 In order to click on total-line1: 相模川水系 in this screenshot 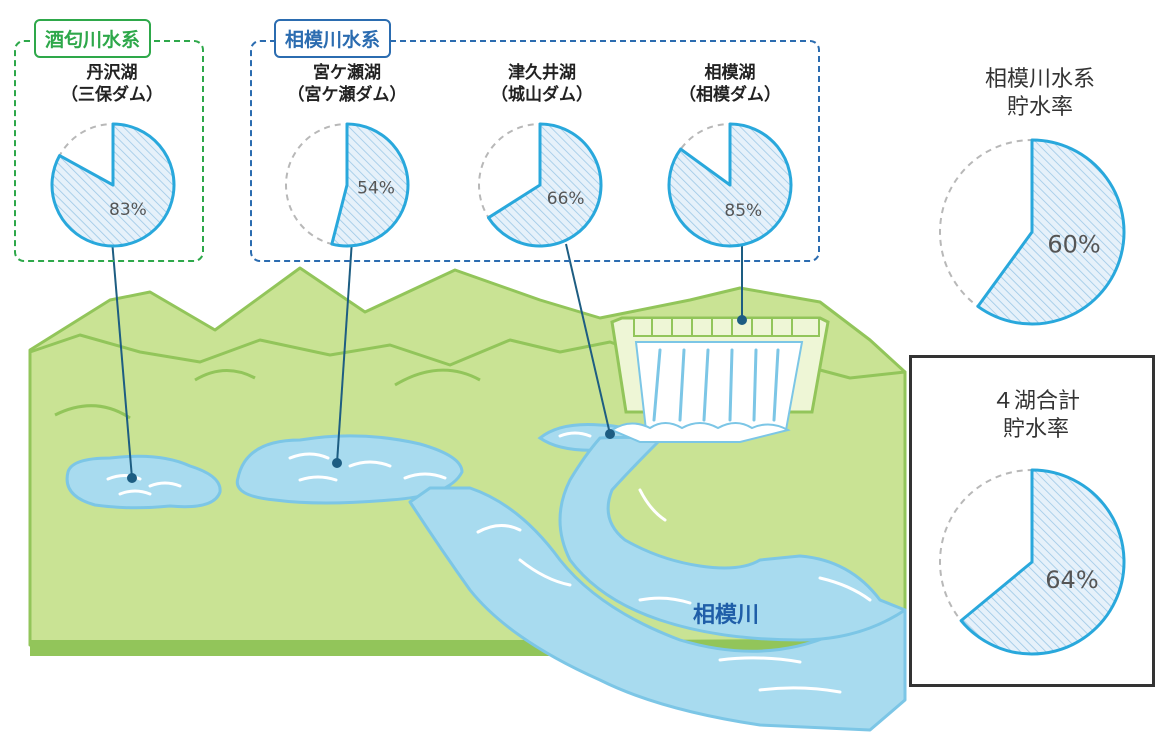, I will do `click(1039, 79)`.